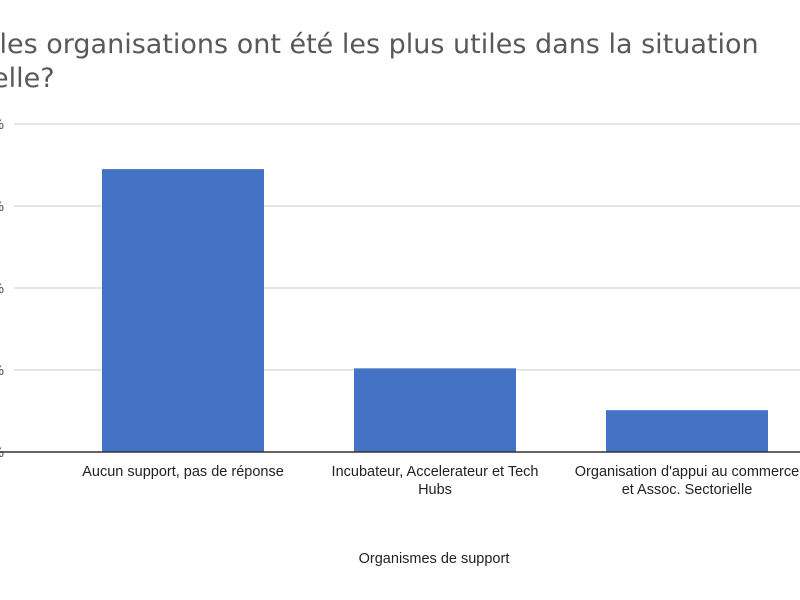 This screenshot has width=800, height=600. I want to click on x-axis-title: Organismes de support, so click(434, 559).